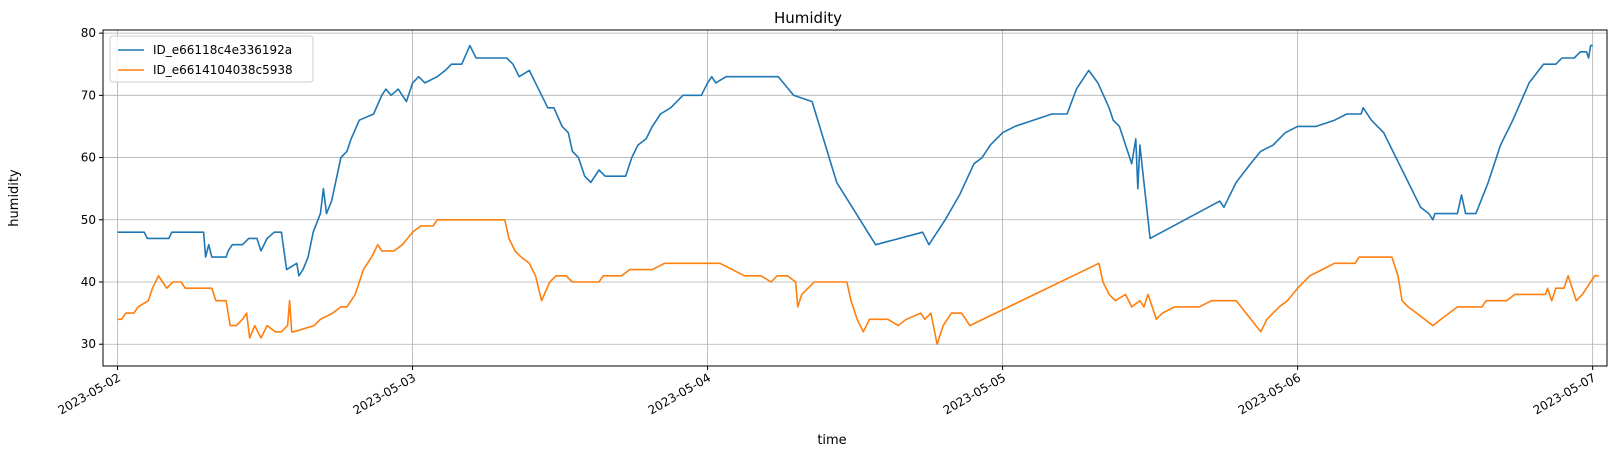  Describe the element at coordinates (222, 50) in the screenshot. I see `legend-label-1: ID_e66118c4e336192a` at that location.